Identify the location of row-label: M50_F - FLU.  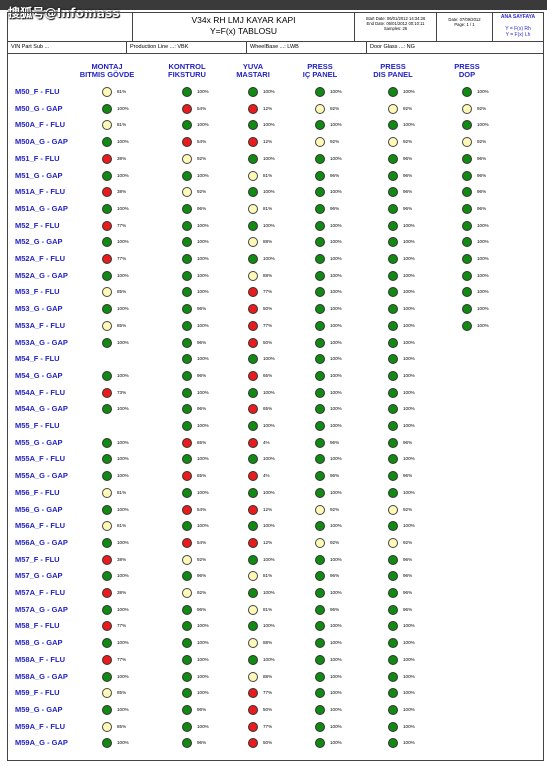
(37, 91).